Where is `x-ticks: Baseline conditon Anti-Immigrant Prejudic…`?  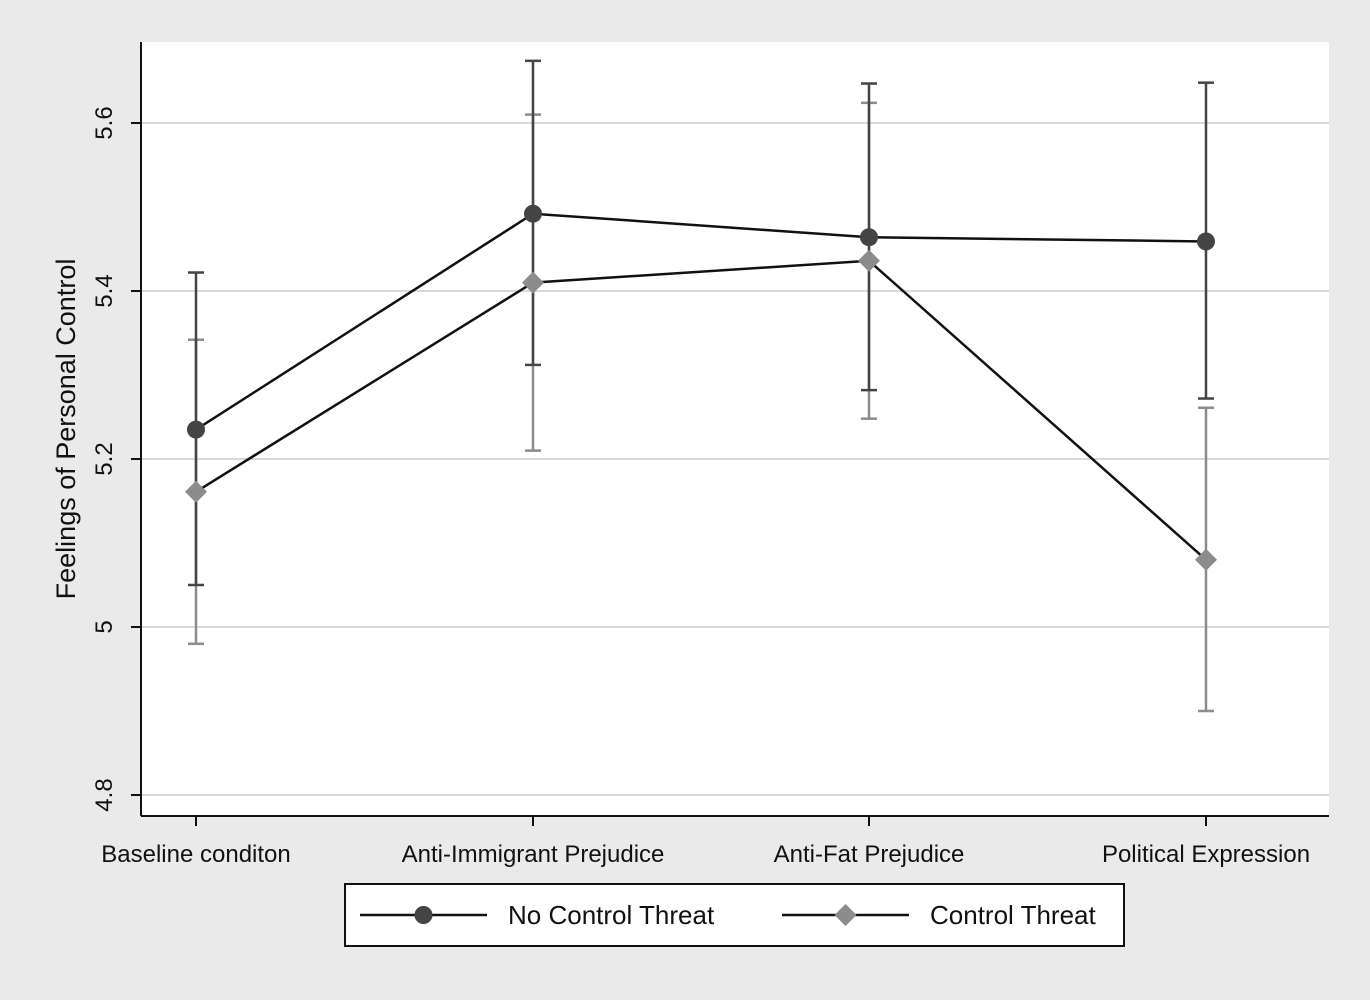 x-ticks: Baseline conditon Anti-Immigrant Prejudic… is located at coordinates (705, 842).